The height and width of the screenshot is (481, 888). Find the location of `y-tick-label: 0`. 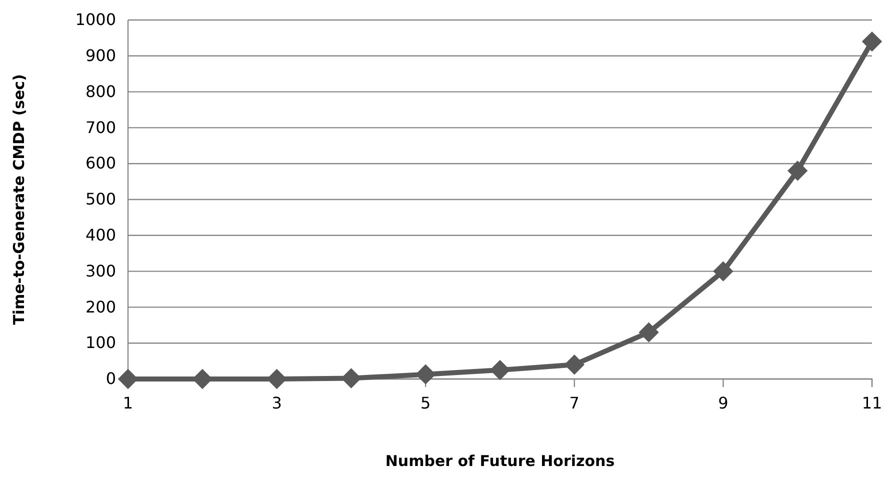

y-tick-label: 0 is located at coordinates (111, 378).